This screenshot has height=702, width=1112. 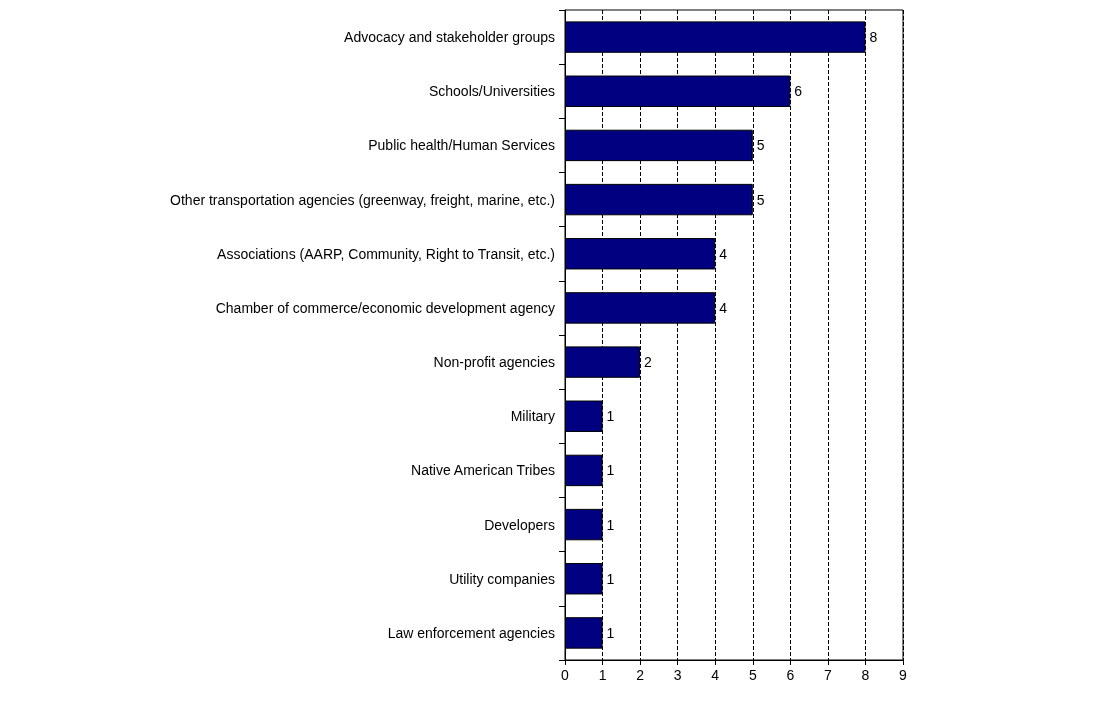 What do you see at coordinates (752, 675) in the screenshot?
I see `x-tick-label: 5` at bounding box center [752, 675].